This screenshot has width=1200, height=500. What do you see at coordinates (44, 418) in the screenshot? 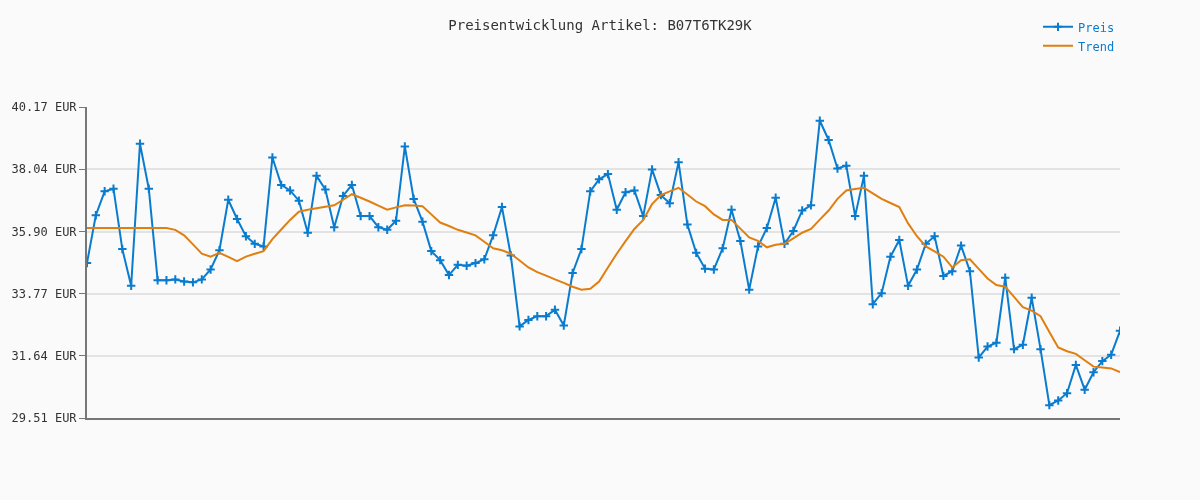
I see `y-tick-label: 29.51 EUR` at bounding box center [44, 418].